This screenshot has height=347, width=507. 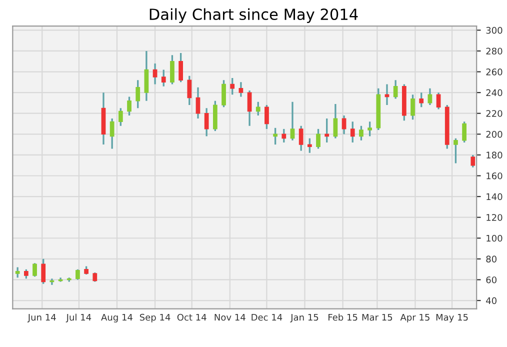 I want to click on y-tick-label: 200, so click(x=494, y=134).